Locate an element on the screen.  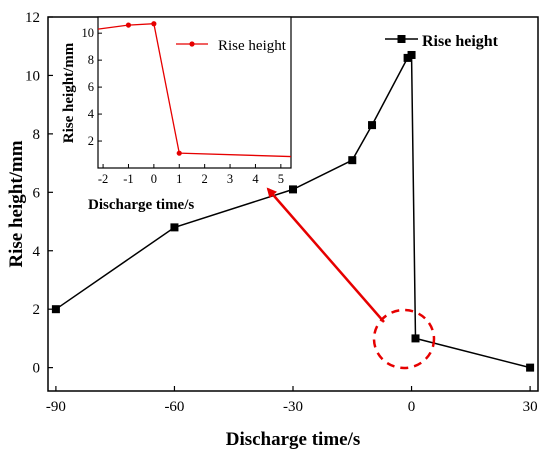
y-tick-label: 2 is located at coordinates (37, 310).